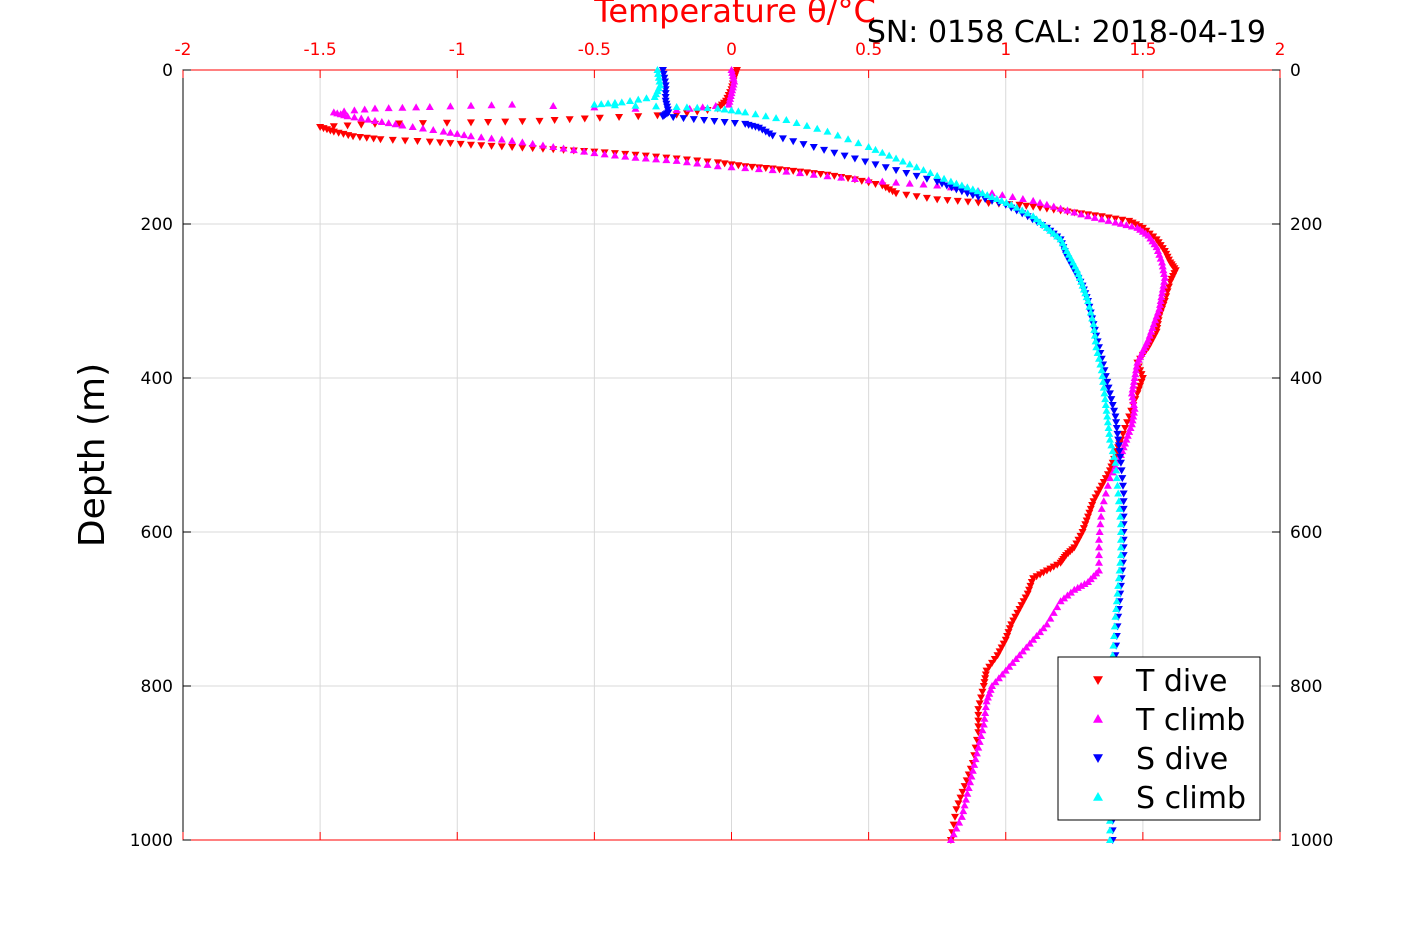 The image size is (1417, 945). I want to click on y-tick-label-right: 200, so click(1306, 225).